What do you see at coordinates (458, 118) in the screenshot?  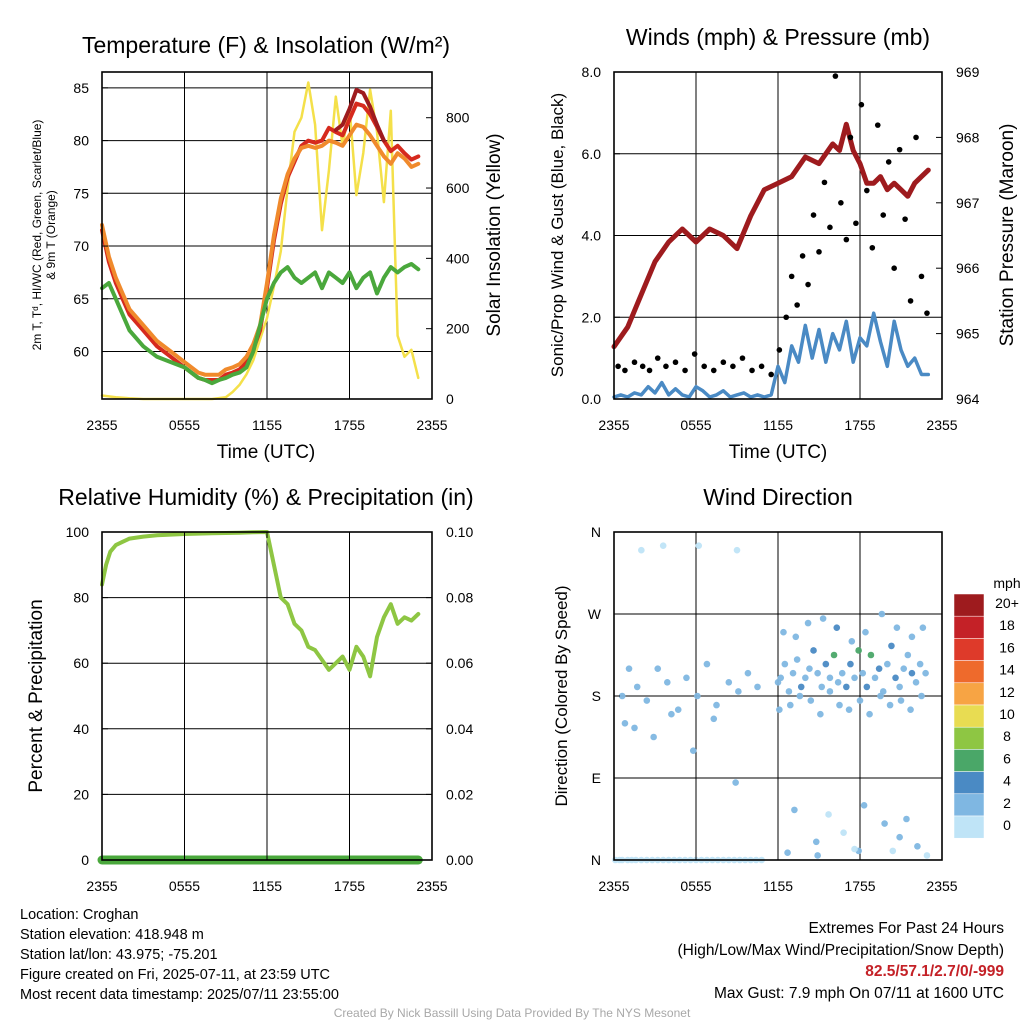 I see `temperature-ytick-right-label: 800` at bounding box center [458, 118].